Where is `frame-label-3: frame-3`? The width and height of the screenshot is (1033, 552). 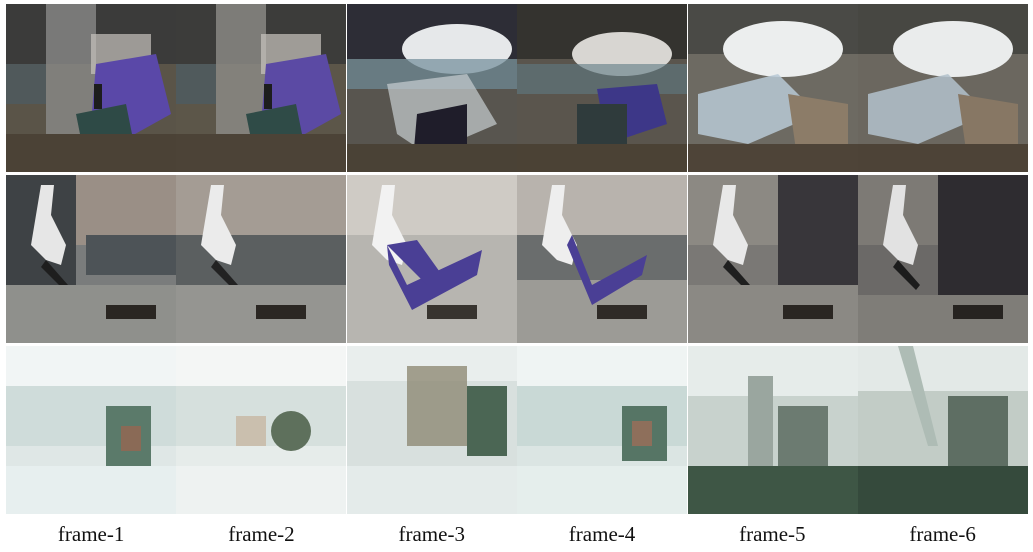
frame-label-3: frame-3 is located at coordinates (431, 534).